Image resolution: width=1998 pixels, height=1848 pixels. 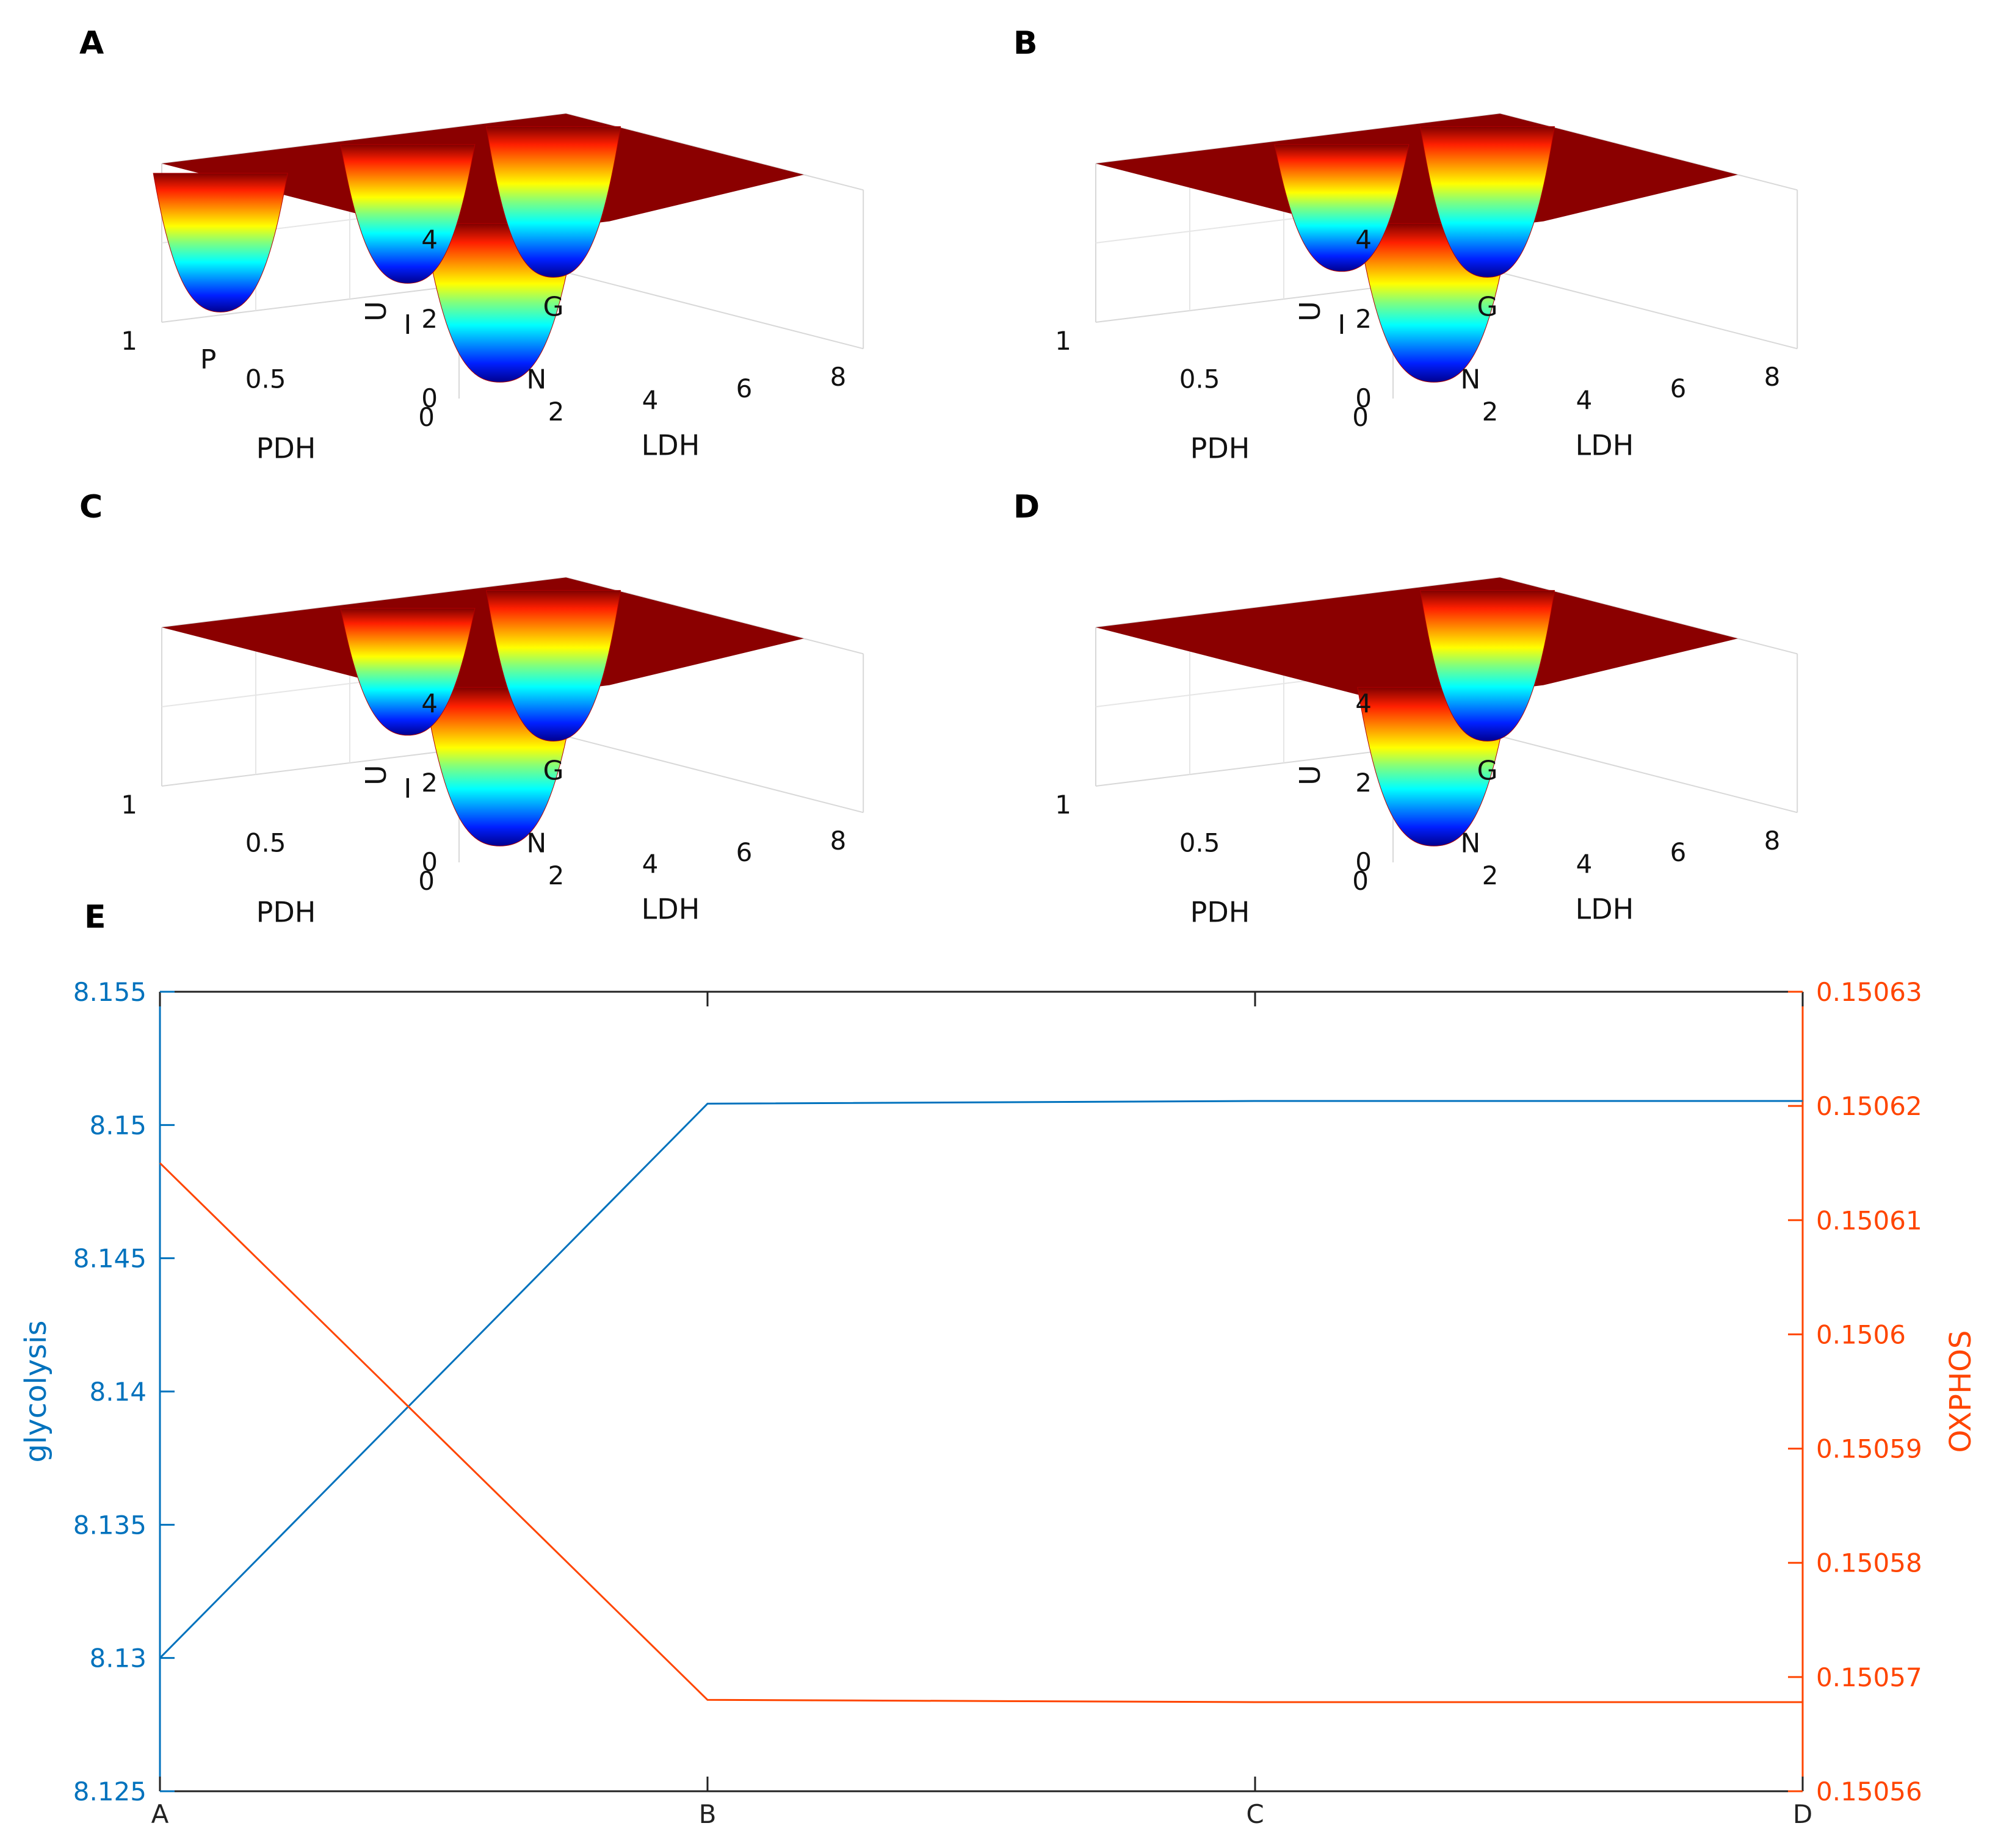 I want to click on y-right-axis-label: OXPHOS, so click(x=1961, y=1391).